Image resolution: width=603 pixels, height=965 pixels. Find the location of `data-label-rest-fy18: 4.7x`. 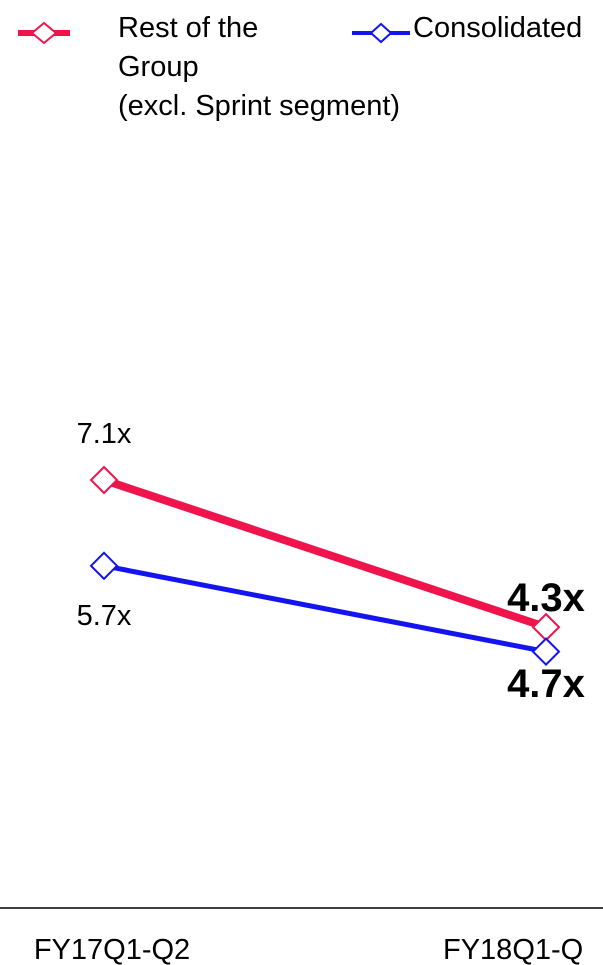

data-label-rest-fy18: 4.7x is located at coordinates (546, 684).